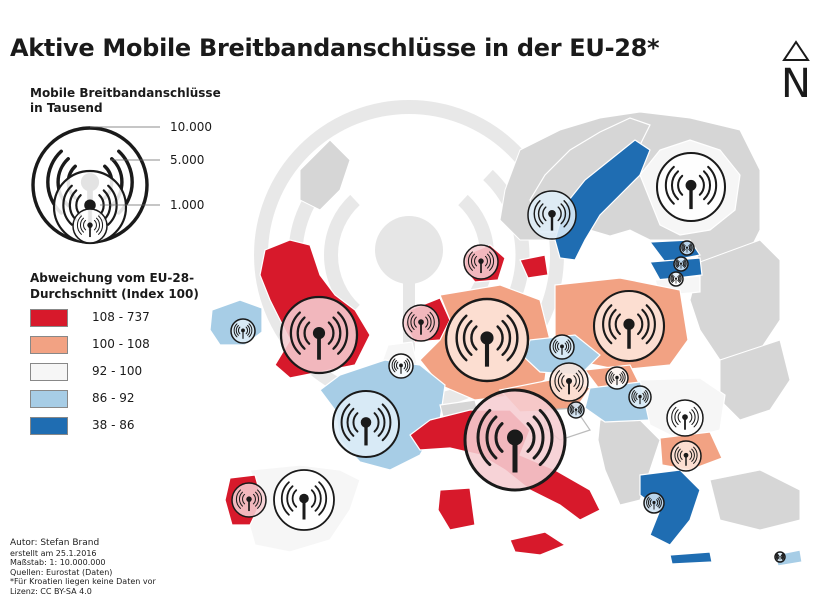 The width and height of the screenshot is (820, 609). Describe the element at coordinates (191, 127) in the screenshot. I see `size-label-10000: 10.000` at that location.